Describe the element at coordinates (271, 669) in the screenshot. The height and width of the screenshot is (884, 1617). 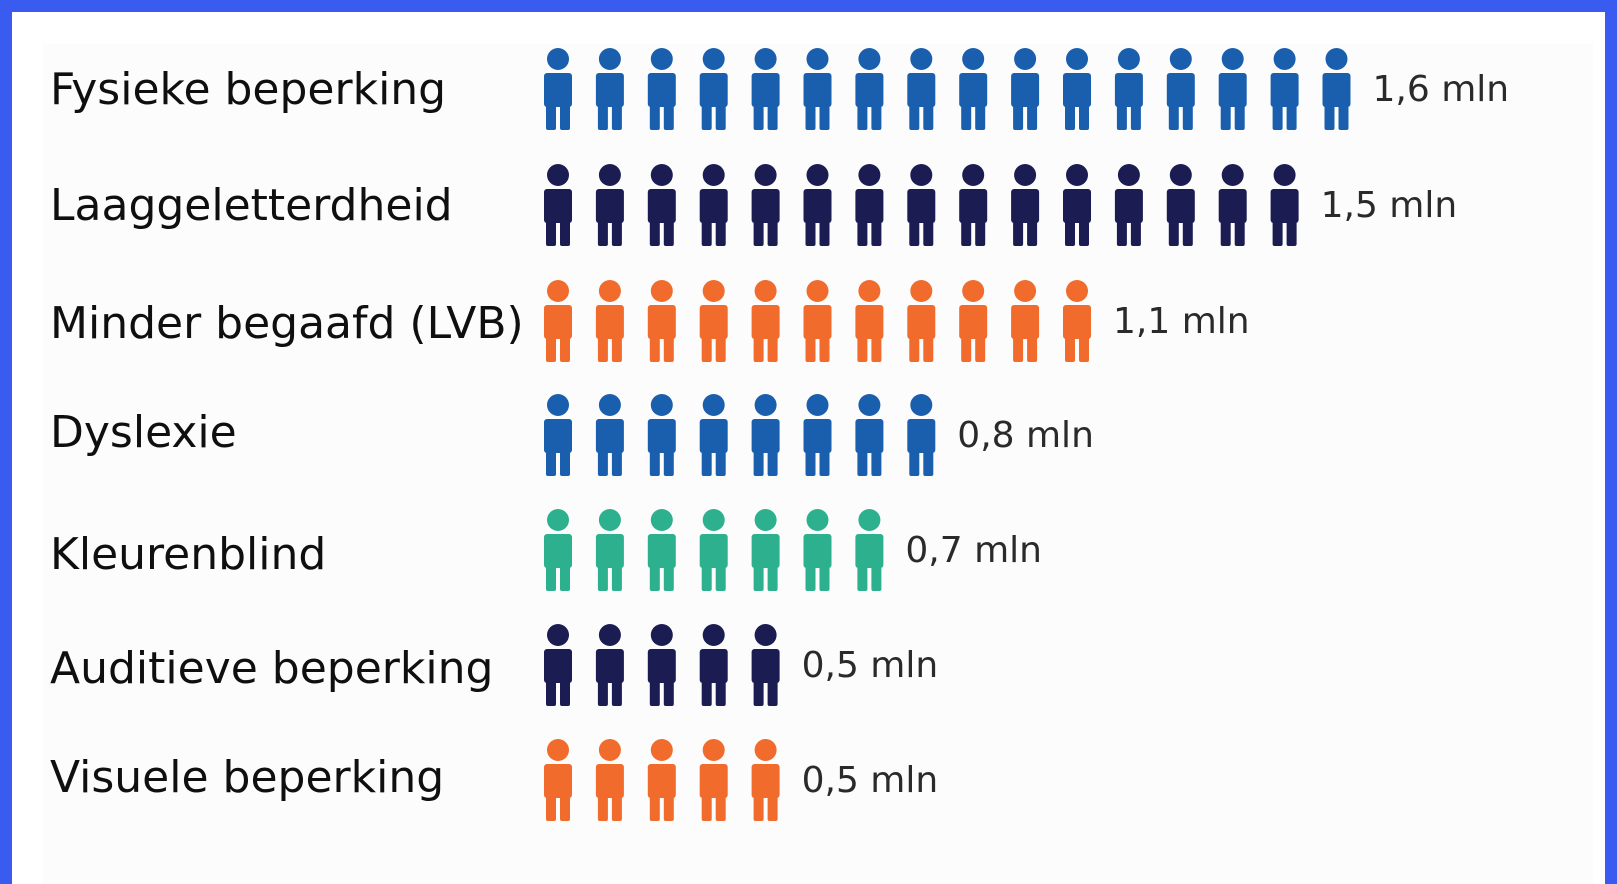
I see `category-label: Auditieve beperking` at that location.